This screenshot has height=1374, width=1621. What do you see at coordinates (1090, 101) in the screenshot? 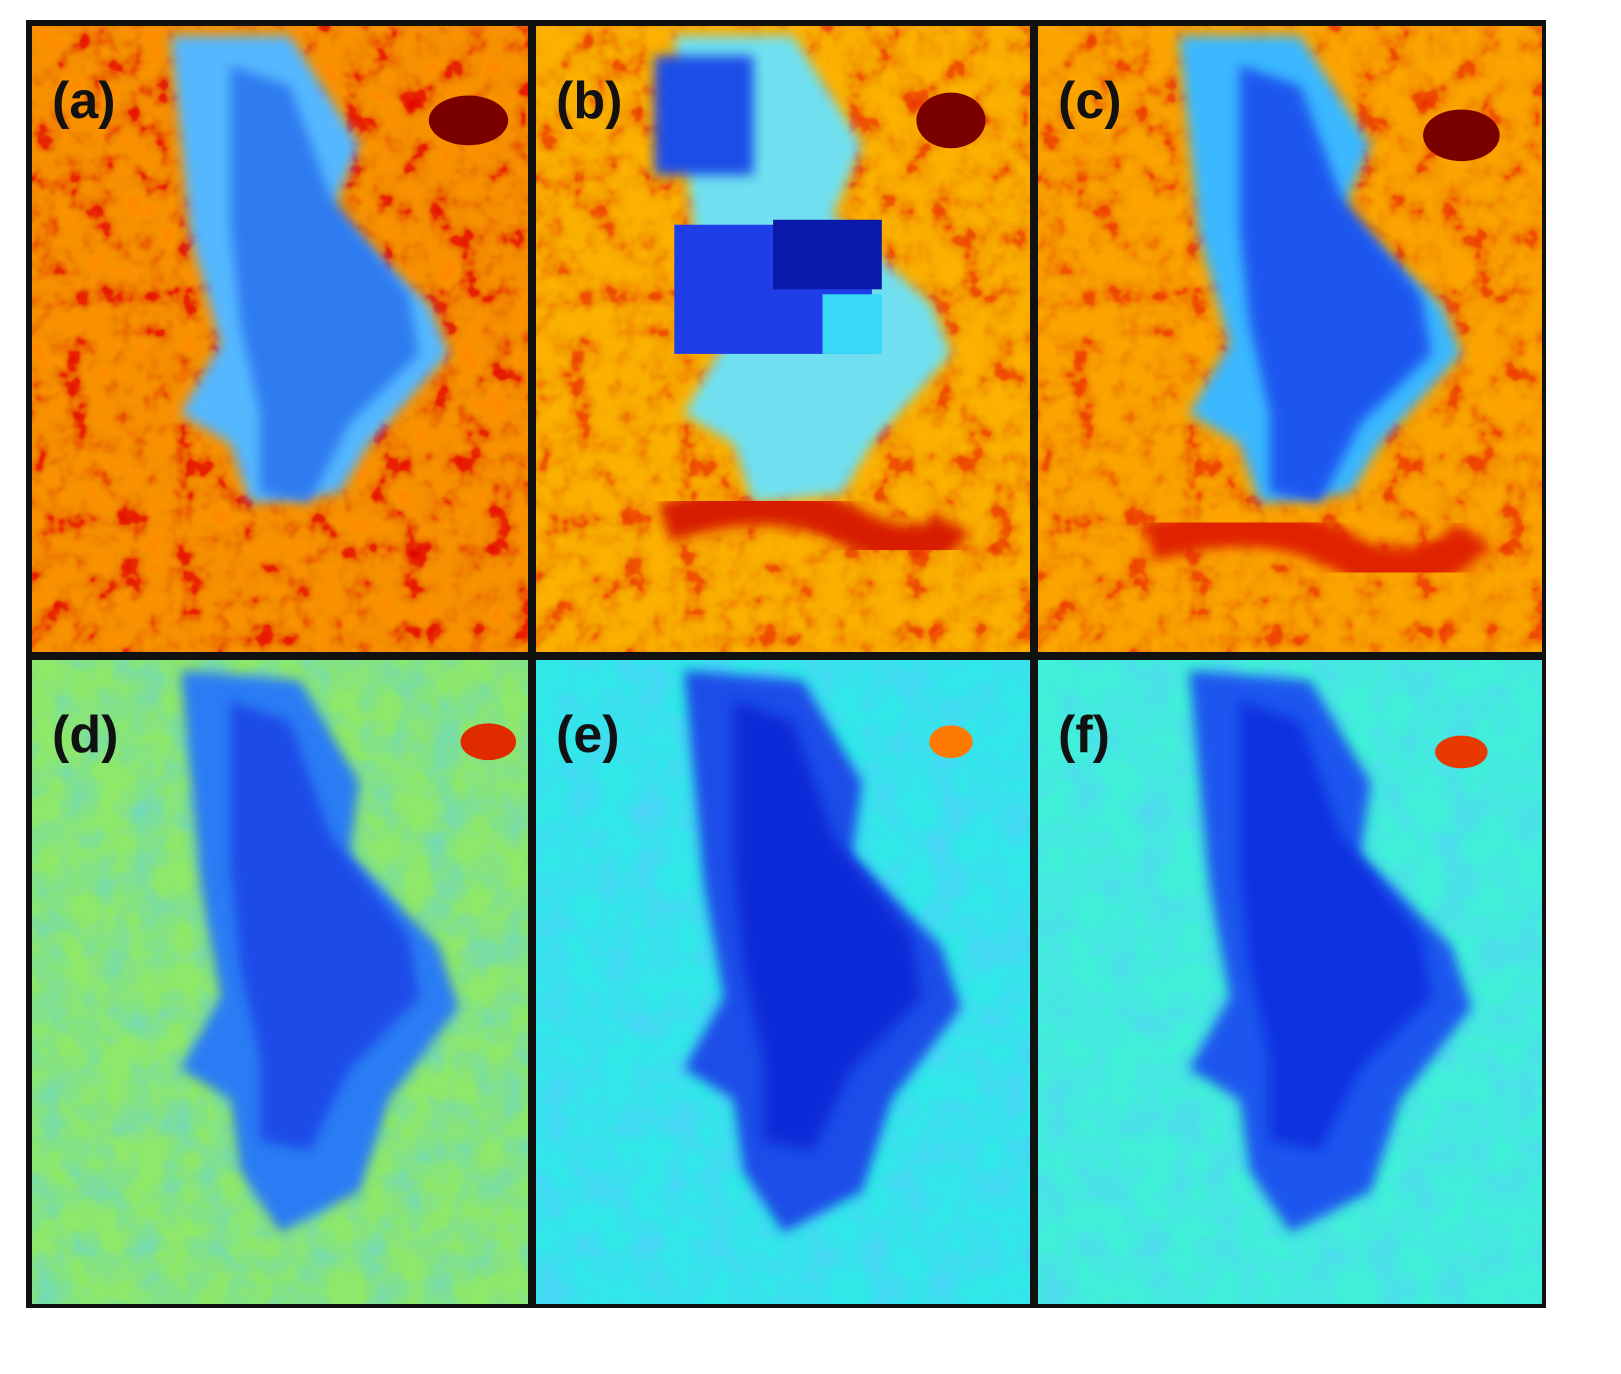
I see `panel-label: (c)` at bounding box center [1090, 101].